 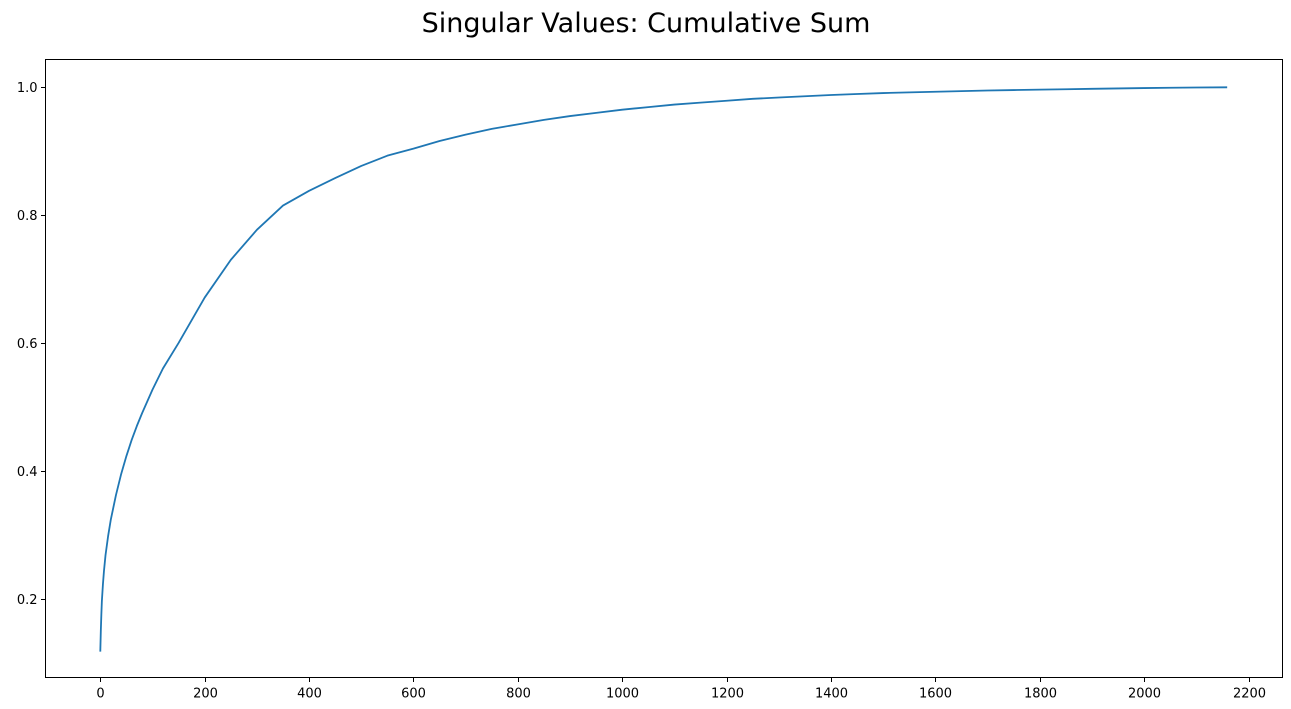 I want to click on x-tick-label: 600, so click(x=413, y=694).